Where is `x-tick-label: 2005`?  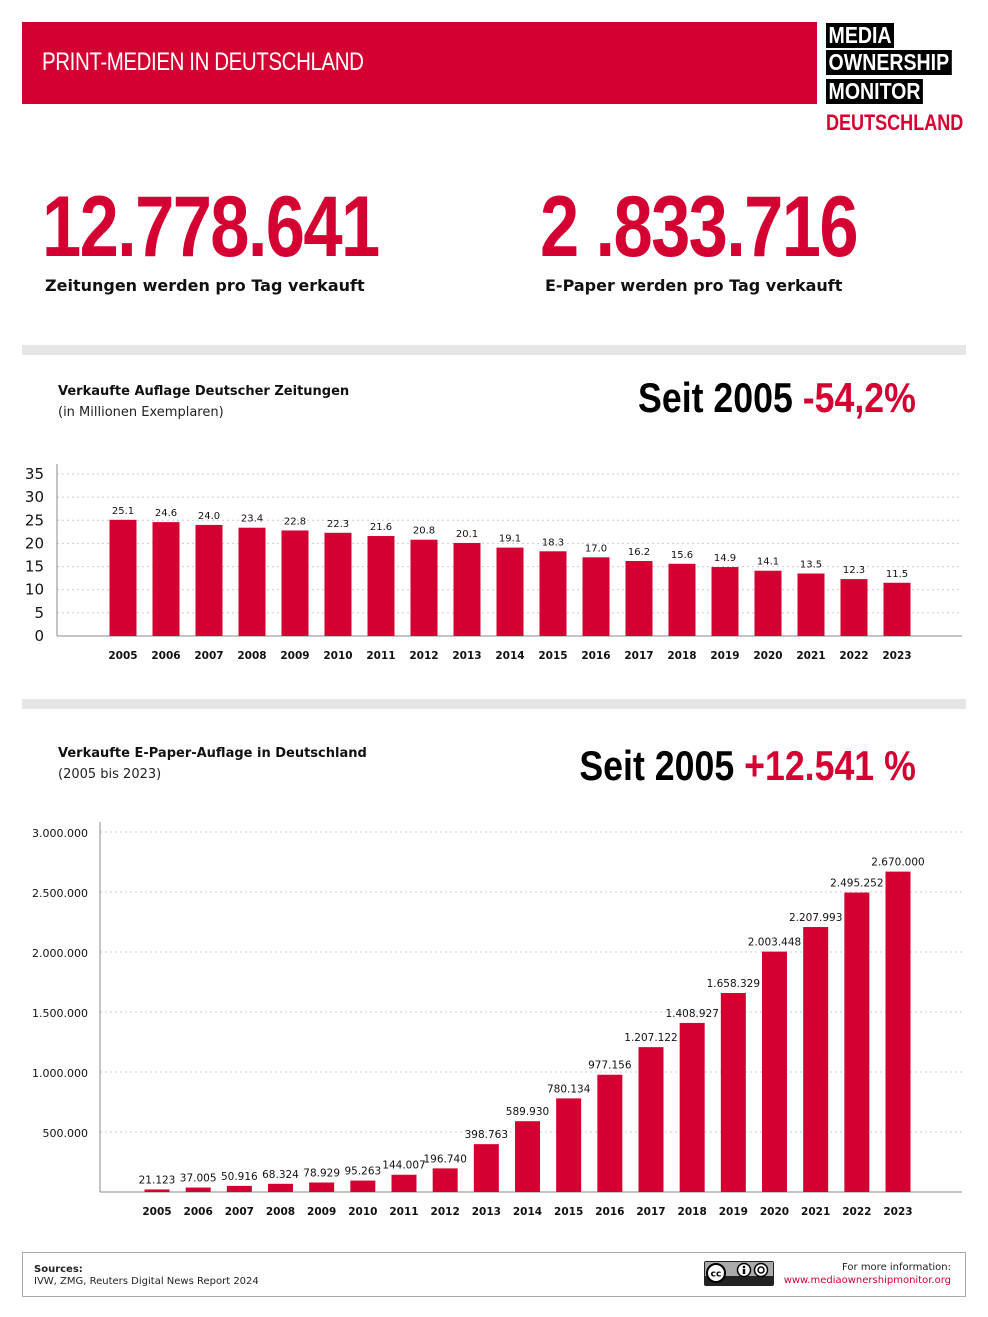 x-tick-label: 2005 is located at coordinates (156, 1212).